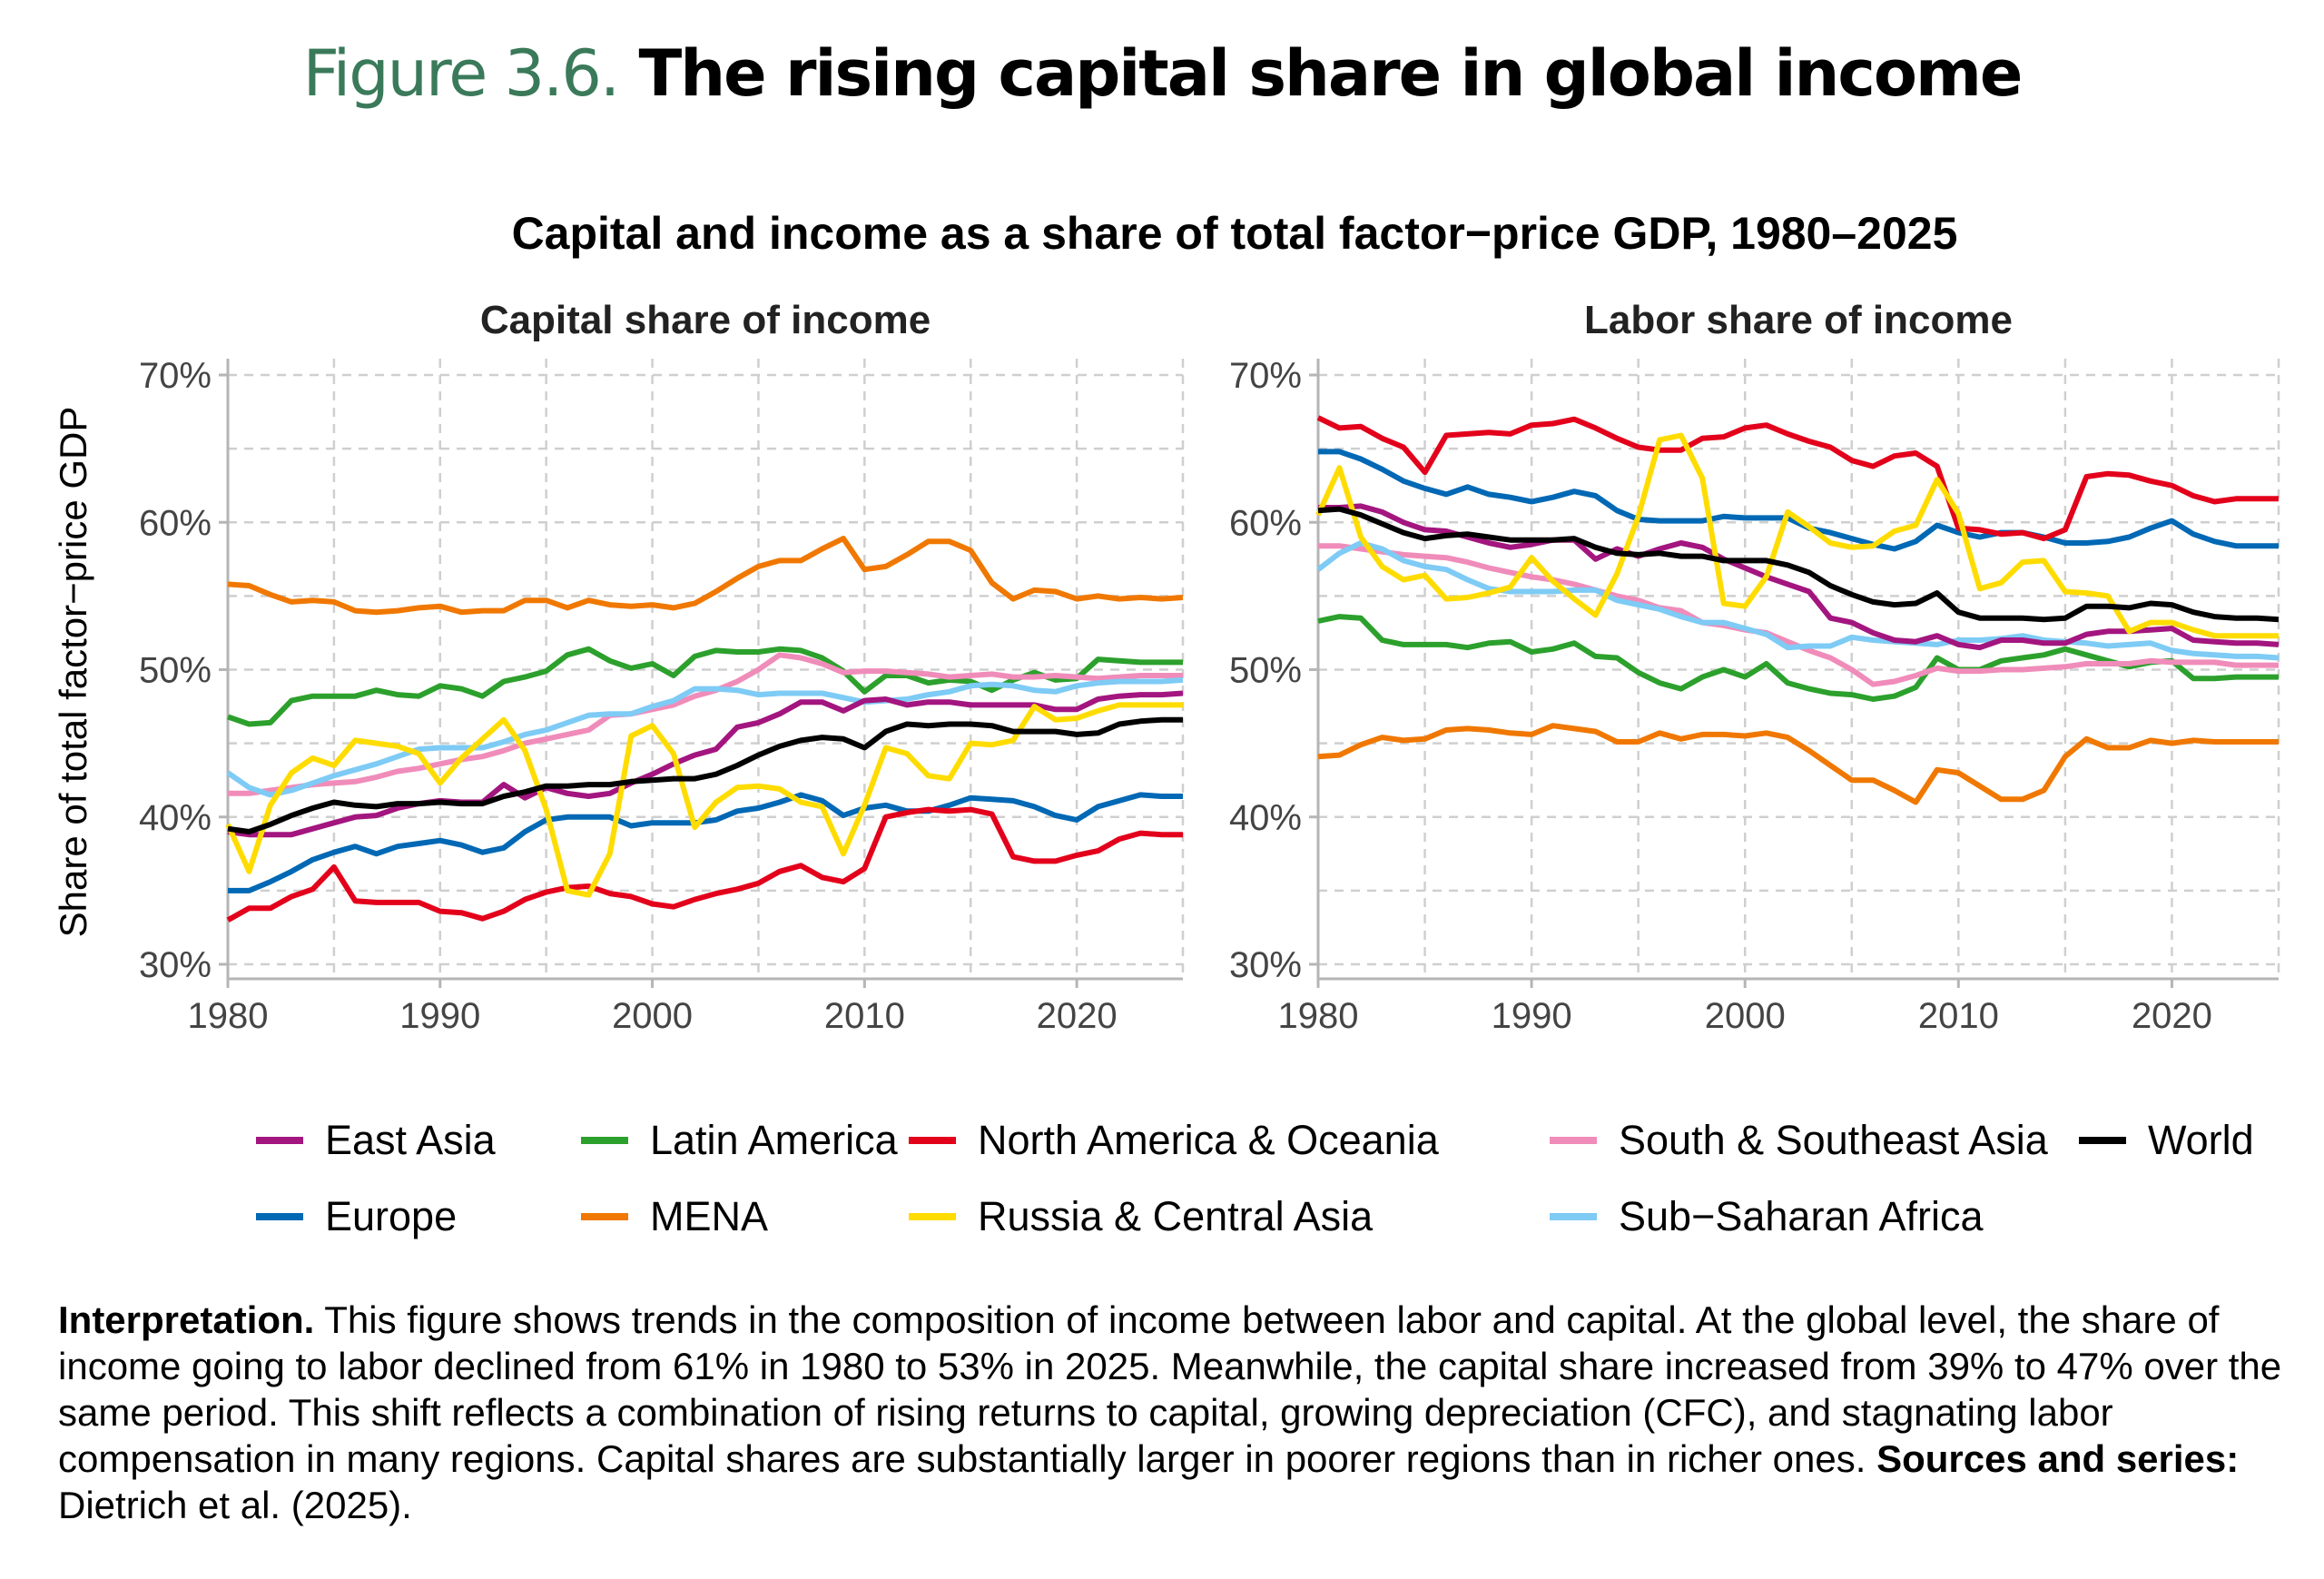 The width and height of the screenshot is (2324, 1579). What do you see at coordinates (1176, 1216) in the screenshot?
I see `legend-label: Russia & Central Asia` at bounding box center [1176, 1216].